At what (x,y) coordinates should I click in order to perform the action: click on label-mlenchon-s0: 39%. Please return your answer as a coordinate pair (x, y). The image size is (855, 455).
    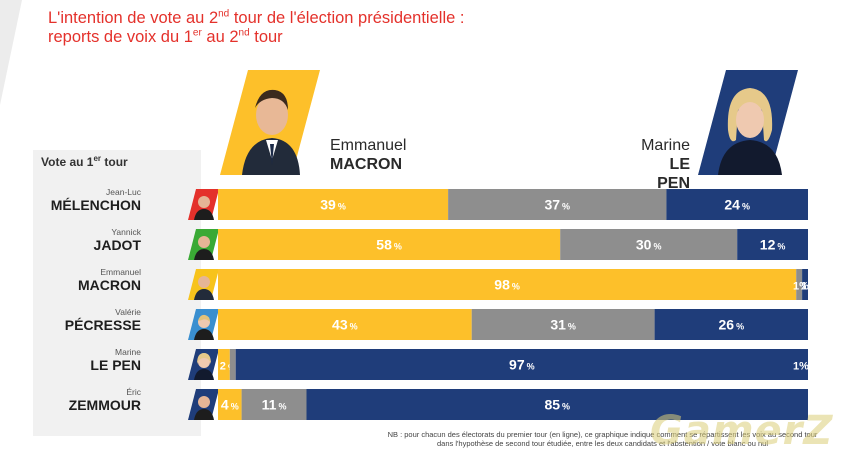
    Looking at the image, I should click on (333, 205).